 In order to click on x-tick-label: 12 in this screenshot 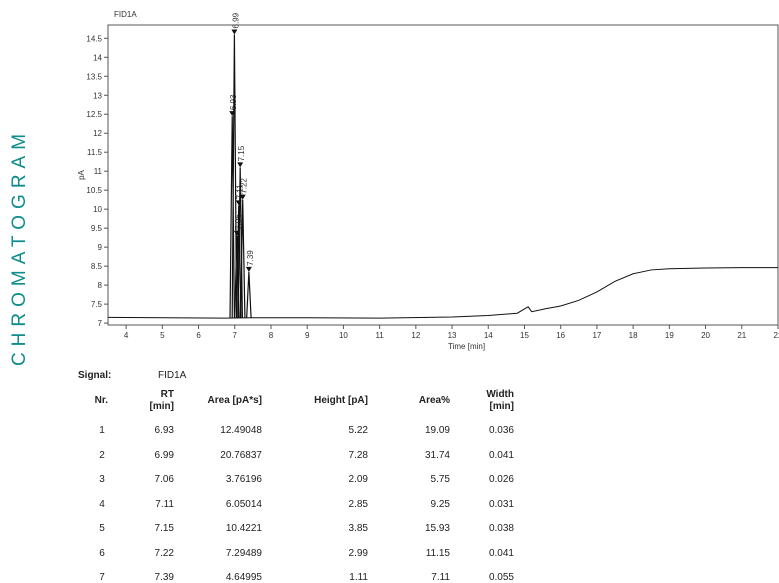, I will do `click(415, 335)`.